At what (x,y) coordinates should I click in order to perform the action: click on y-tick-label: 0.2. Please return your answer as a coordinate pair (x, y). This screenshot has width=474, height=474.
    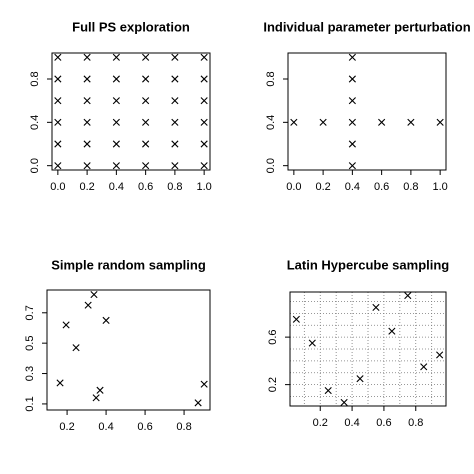
    Looking at the image, I should click on (273, 384).